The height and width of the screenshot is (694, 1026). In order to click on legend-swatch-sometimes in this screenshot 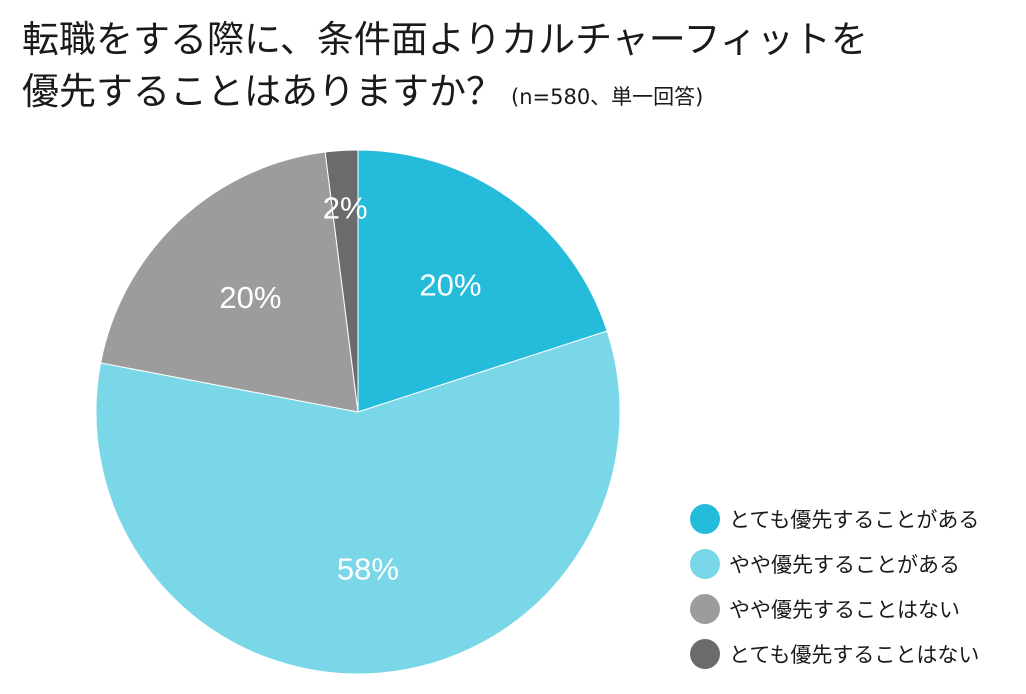, I will do `click(705, 563)`.